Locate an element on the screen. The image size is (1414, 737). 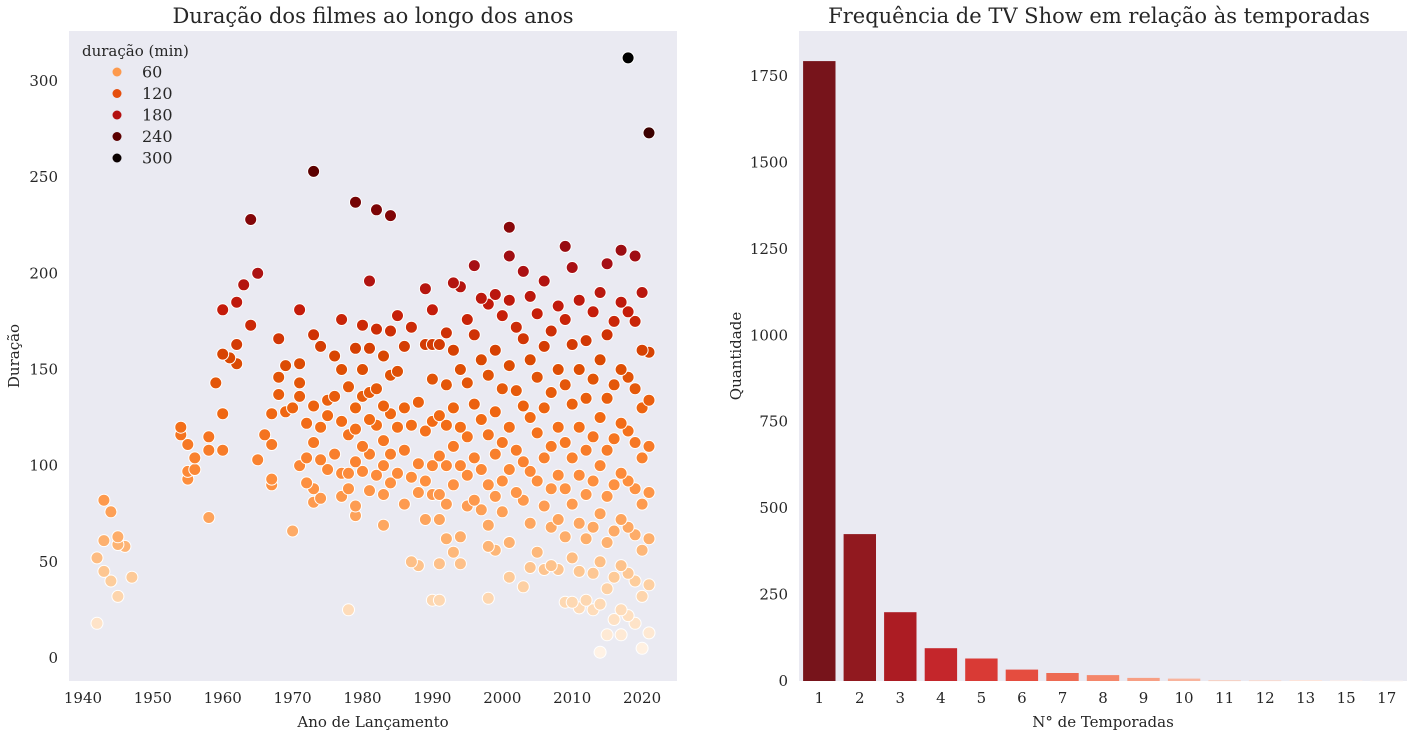
bar-x-tick-label: 7 is located at coordinates (1063, 698).